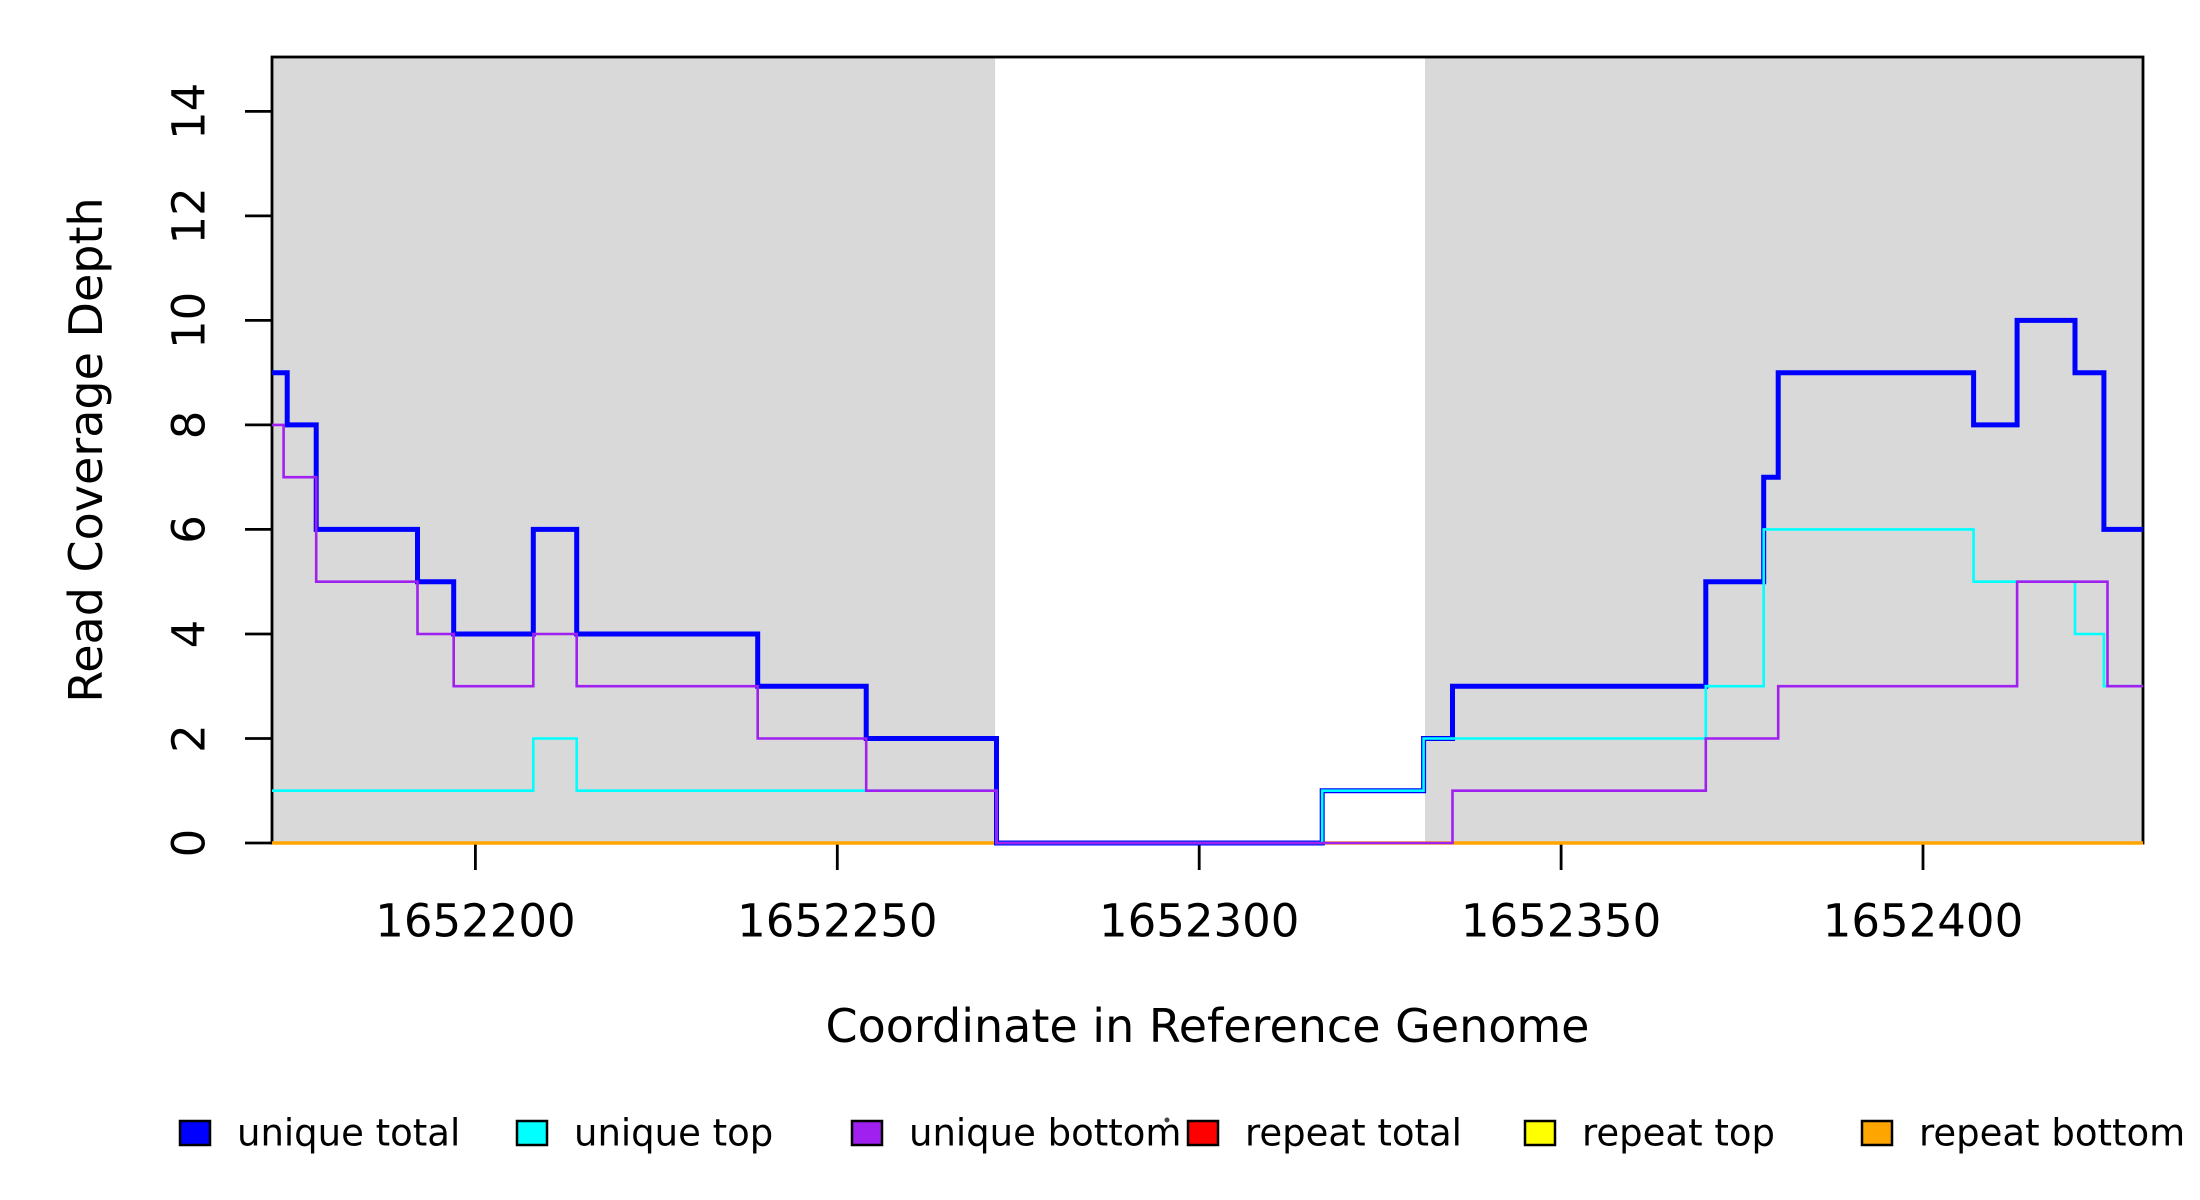 This screenshot has width=2200, height=1200. I want to click on legend-label: repeat total, so click(1353, 1133).